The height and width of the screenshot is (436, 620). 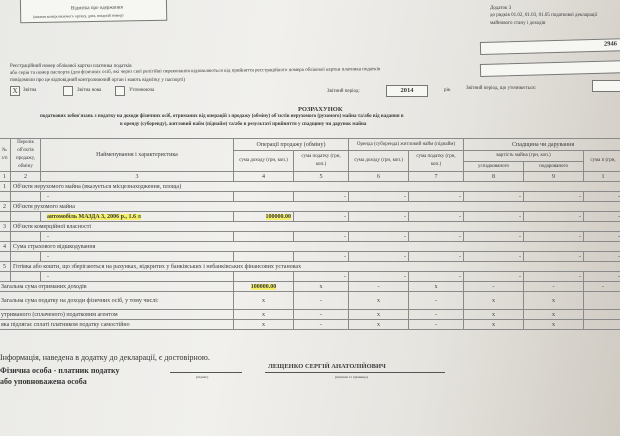 I want to click on period-label: Звітний період:, so click(x=343, y=91).